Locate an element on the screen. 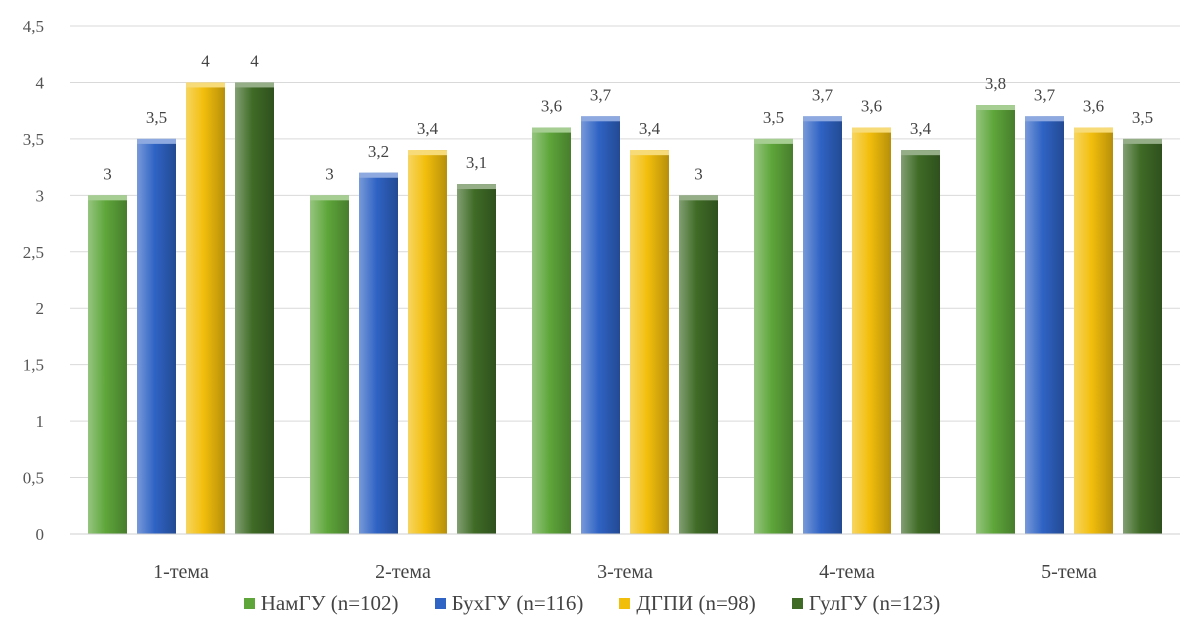 This screenshot has width=1184, height=619. x-category-label: 1-тема is located at coordinates (181, 572).